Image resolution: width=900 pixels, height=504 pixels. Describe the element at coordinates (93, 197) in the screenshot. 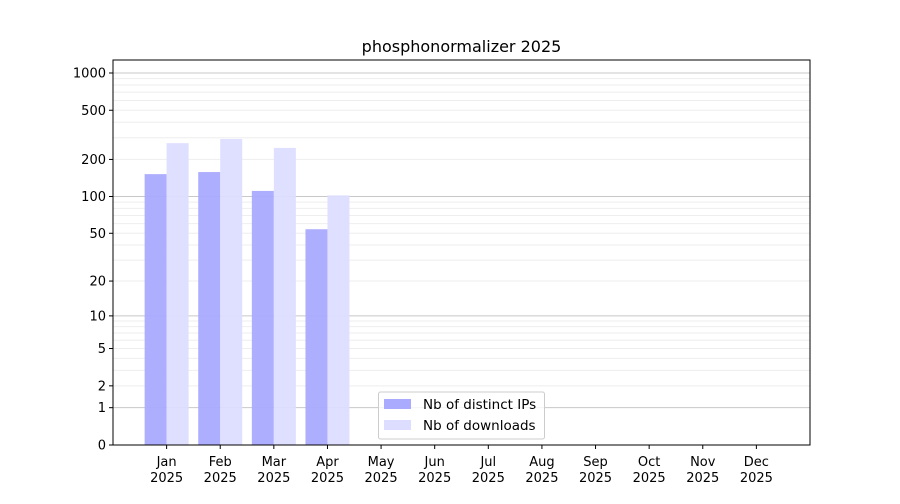

I see `y-tick-label: 100` at that location.